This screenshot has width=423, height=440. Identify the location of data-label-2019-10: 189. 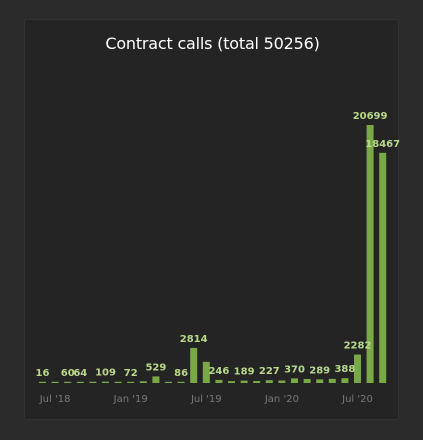
(244, 372).